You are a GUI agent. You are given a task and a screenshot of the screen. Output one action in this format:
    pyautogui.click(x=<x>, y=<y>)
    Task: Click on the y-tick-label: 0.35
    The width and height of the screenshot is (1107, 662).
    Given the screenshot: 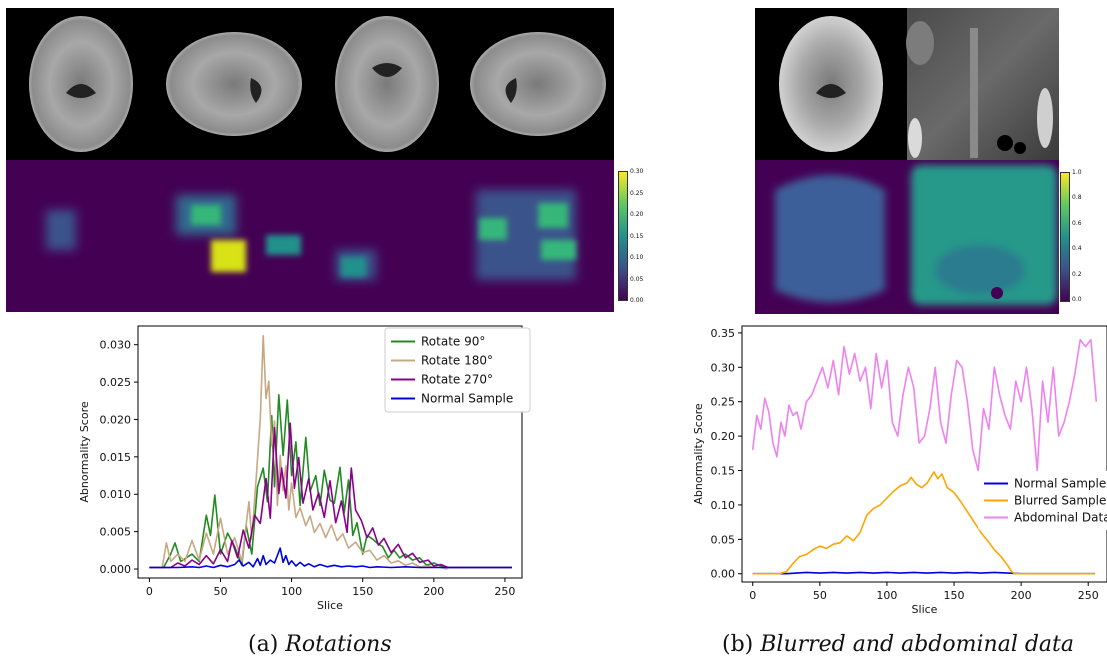 What is the action you would take?
    pyautogui.click(x=723, y=333)
    